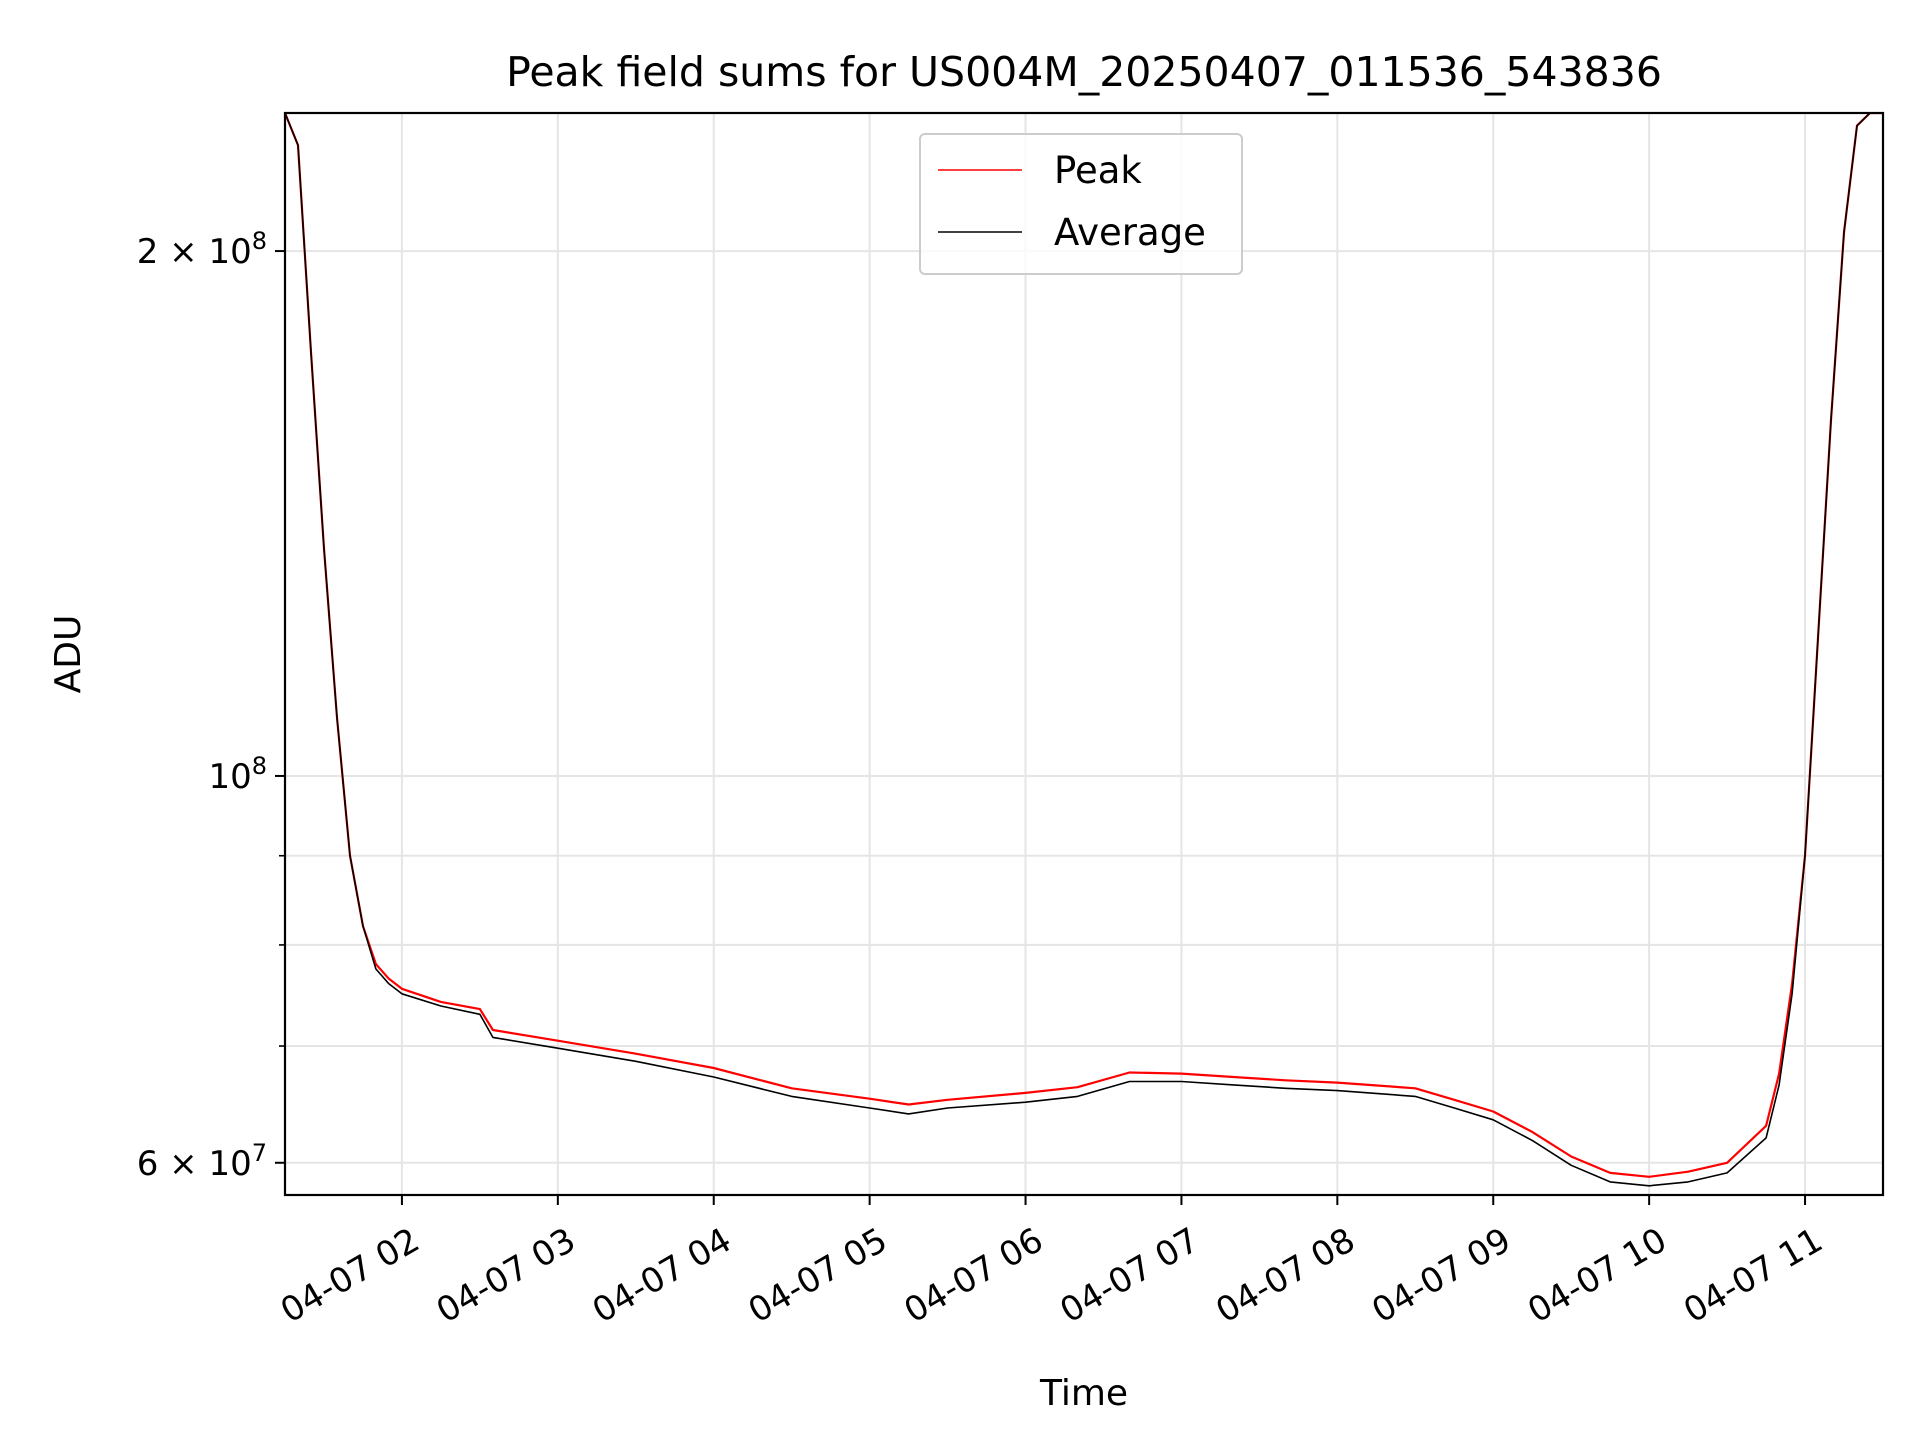 The image size is (1920, 1440). I want to click on x-tick-label: 04-07 08, so click(1285, 1275).